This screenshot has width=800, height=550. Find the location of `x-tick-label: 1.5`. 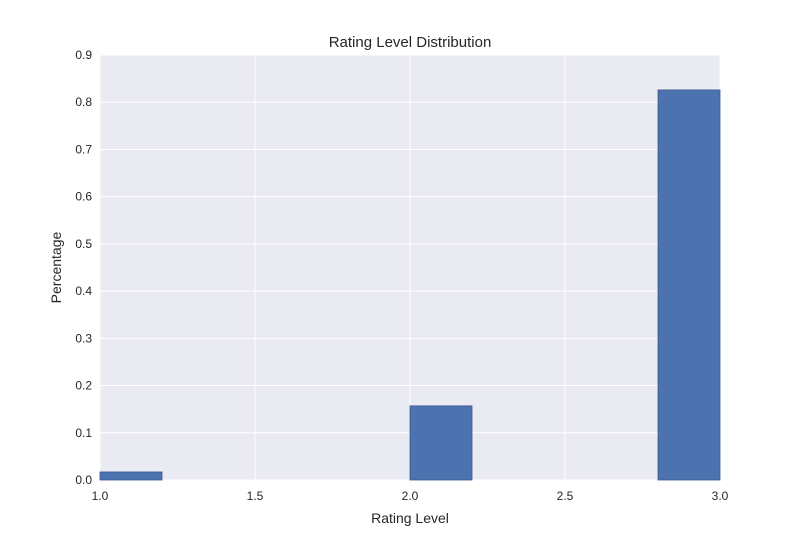

x-tick-label: 1.5 is located at coordinates (255, 496).